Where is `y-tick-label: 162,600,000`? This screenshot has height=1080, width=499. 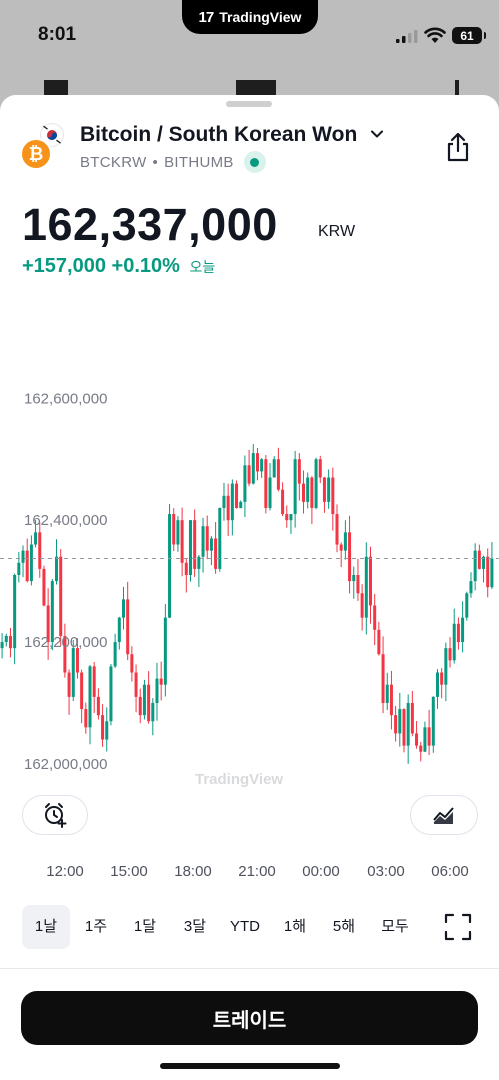
y-tick-label: 162,600,000 is located at coordinates (65, 398).